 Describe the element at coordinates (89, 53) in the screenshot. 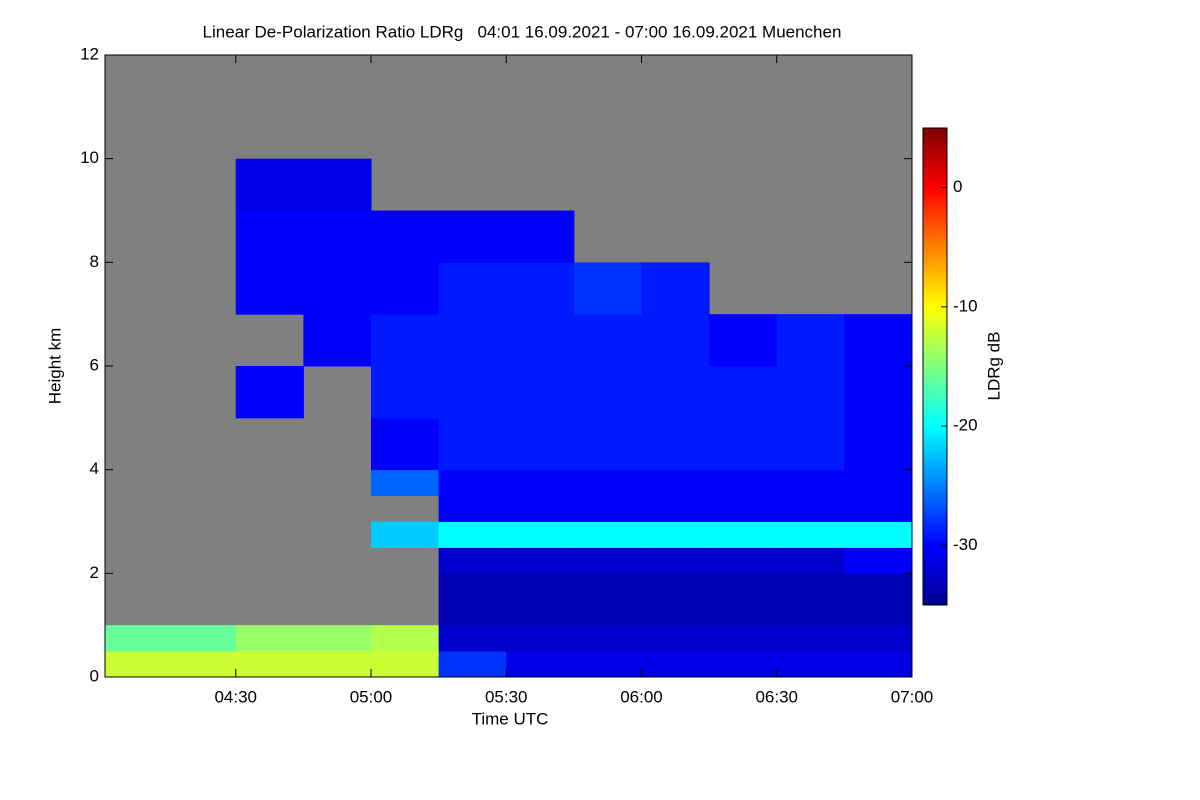

I see `y-tick-label: 12` at that location.